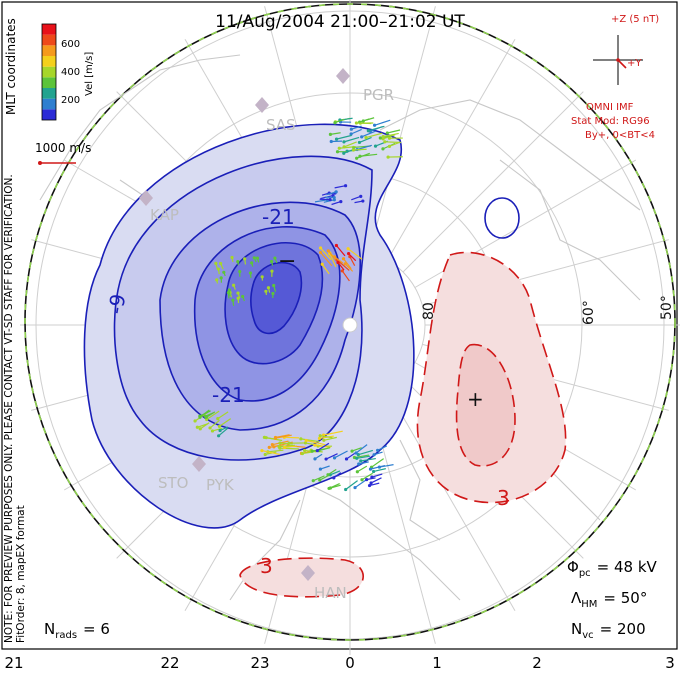 This screenshot has width=680, height=674. Describe the element at coordinates (70, 44) in the screenshot. I see `colorbar-tick-600: 600` at that location.